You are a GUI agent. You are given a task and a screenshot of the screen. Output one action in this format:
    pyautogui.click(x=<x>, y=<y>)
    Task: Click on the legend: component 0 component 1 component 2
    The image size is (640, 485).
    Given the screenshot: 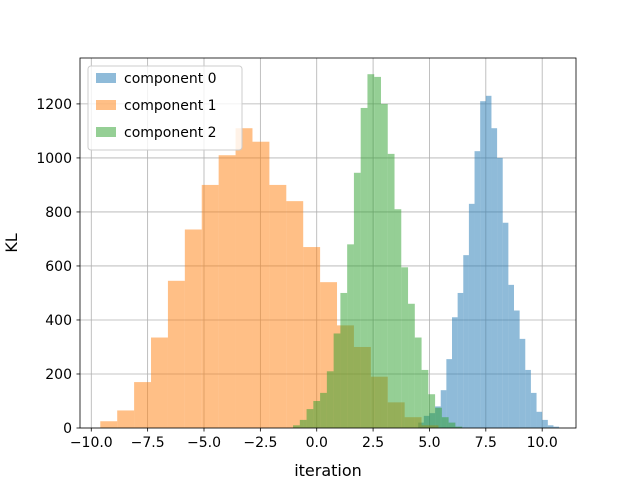 What is the action you would take?
    pyautogui.click(x=165, y=108)
    